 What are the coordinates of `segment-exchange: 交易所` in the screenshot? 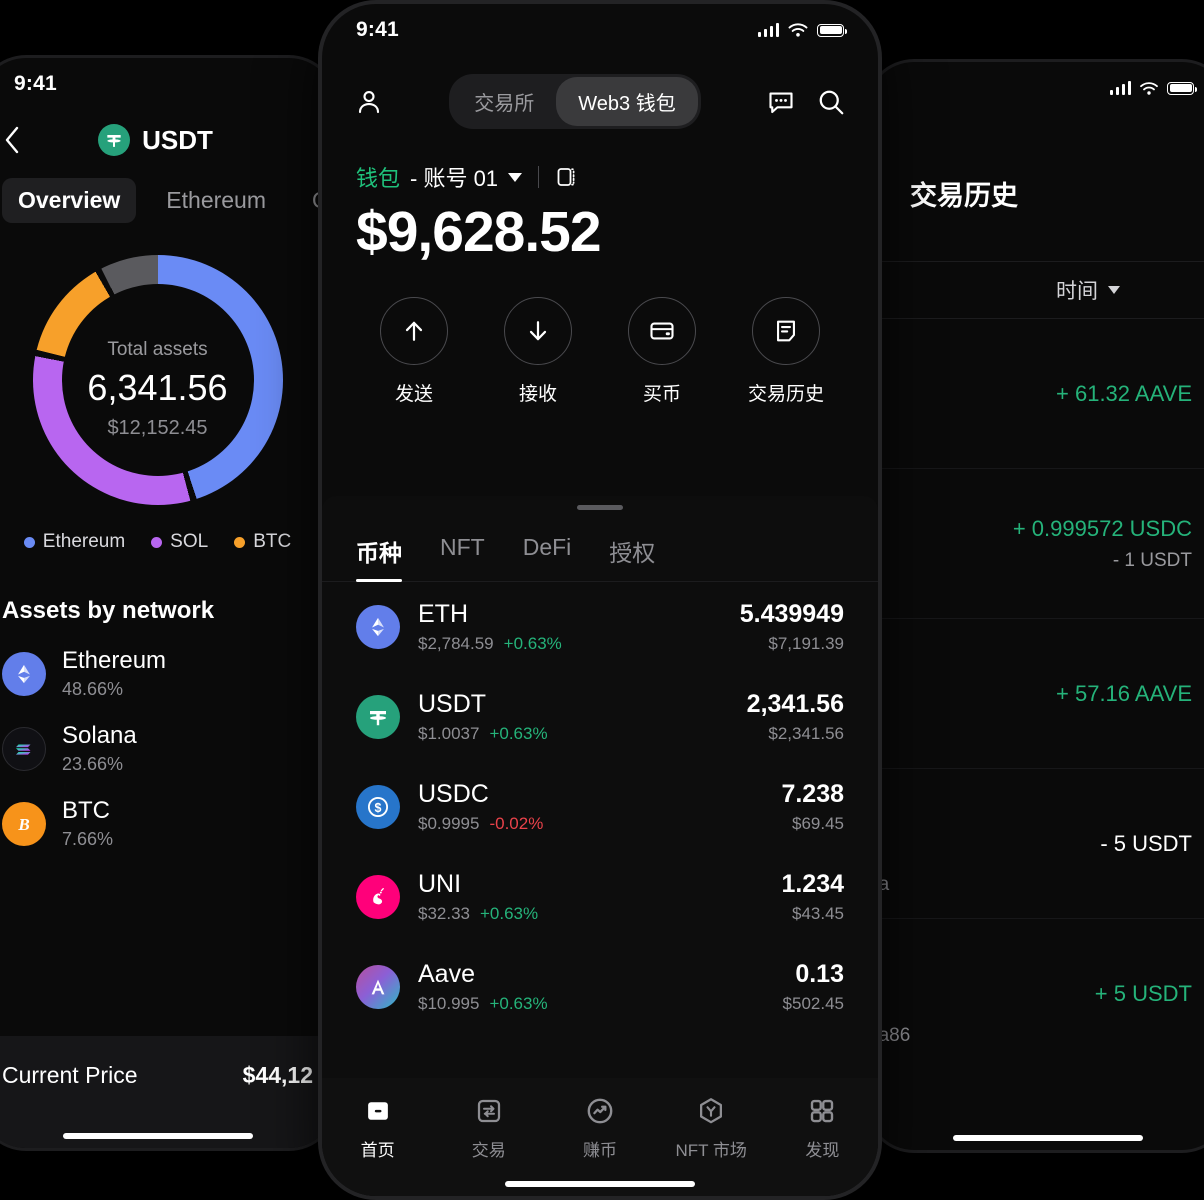 It's located at (504, 104).